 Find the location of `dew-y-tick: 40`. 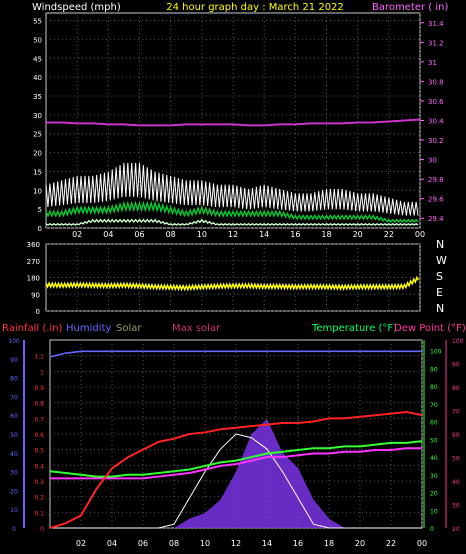

dew-y-tick: 40 is located at coordinates (456, 482).